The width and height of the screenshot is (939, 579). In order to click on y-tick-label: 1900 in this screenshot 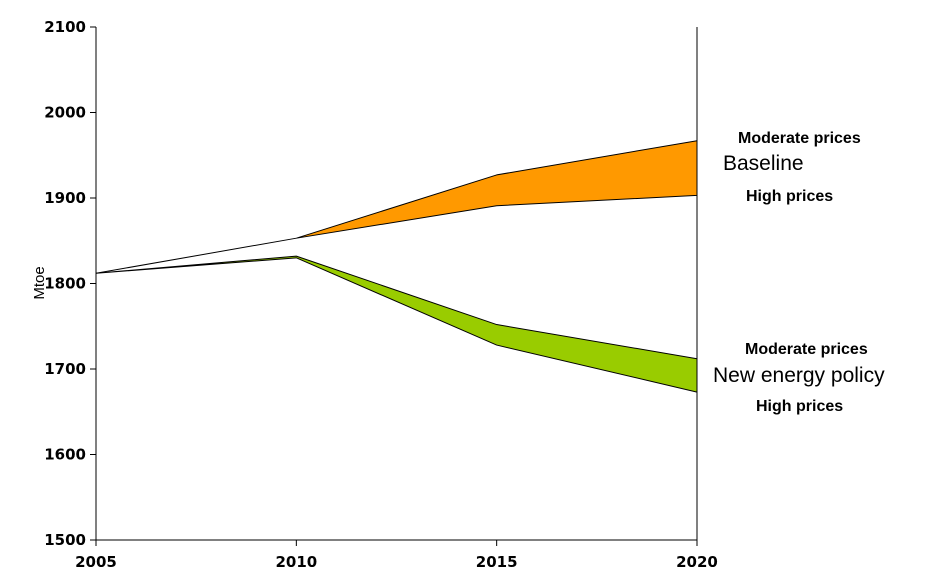, I will do `click(65, 198)`.